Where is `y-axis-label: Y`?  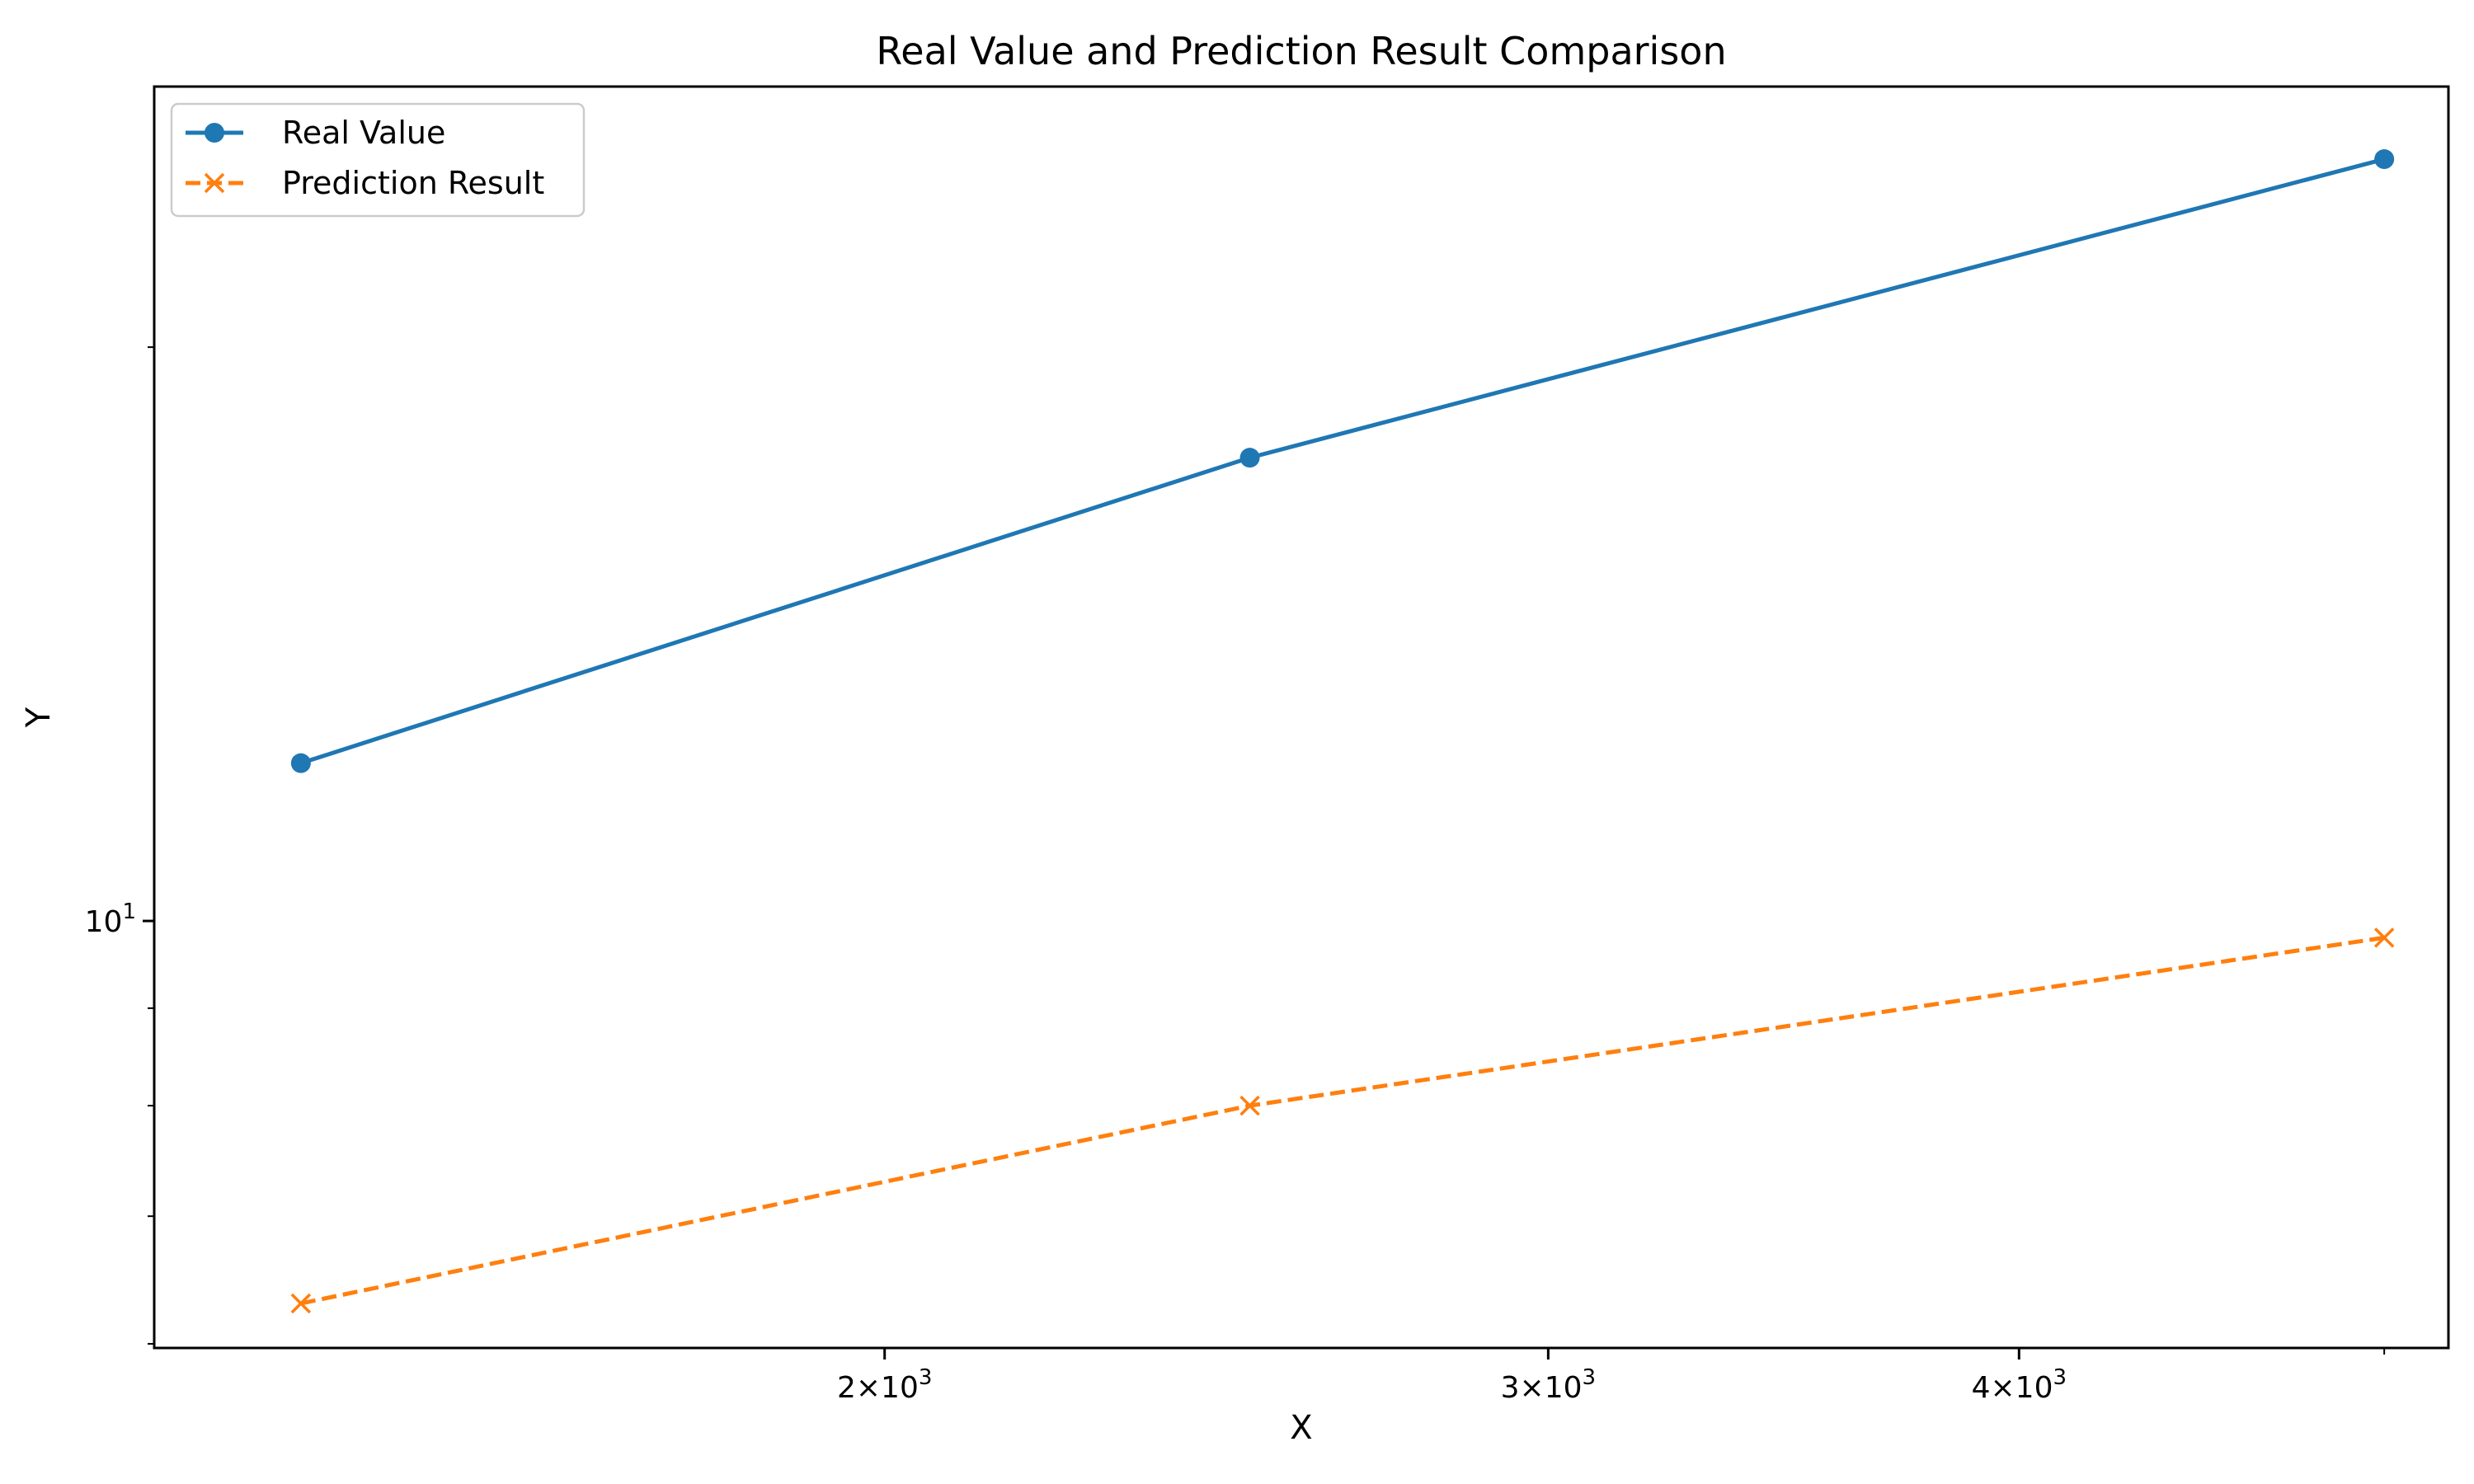
y-axis-label: Y is located at coordinates (39, 717).